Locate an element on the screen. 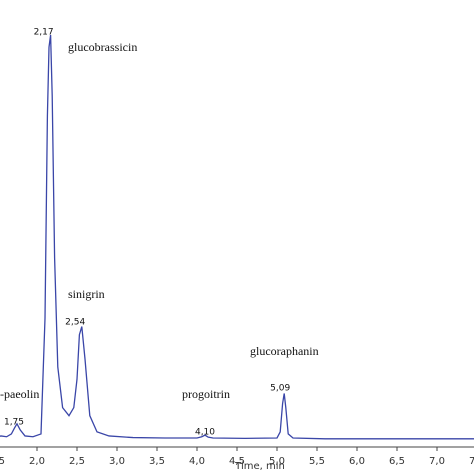 The image size is (474, 474). x-tick-label: 4,5 is located at coordinates (237, 461).